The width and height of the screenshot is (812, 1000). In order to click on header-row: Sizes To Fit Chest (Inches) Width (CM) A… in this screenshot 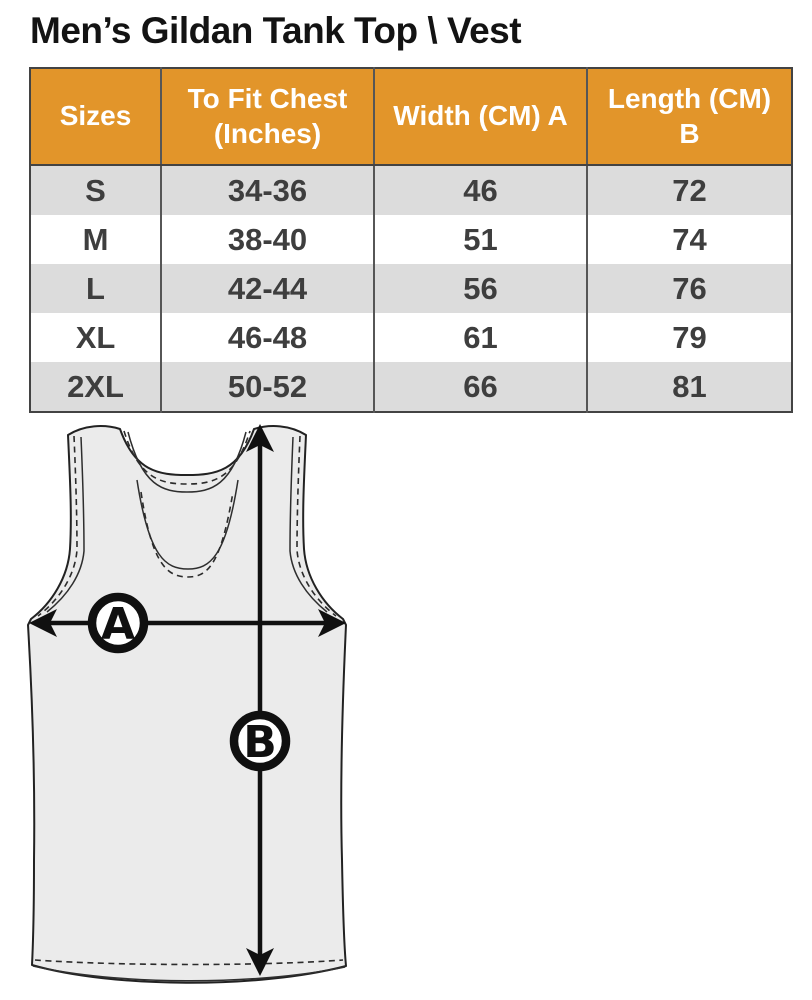, I will do `click(411, 117)`.